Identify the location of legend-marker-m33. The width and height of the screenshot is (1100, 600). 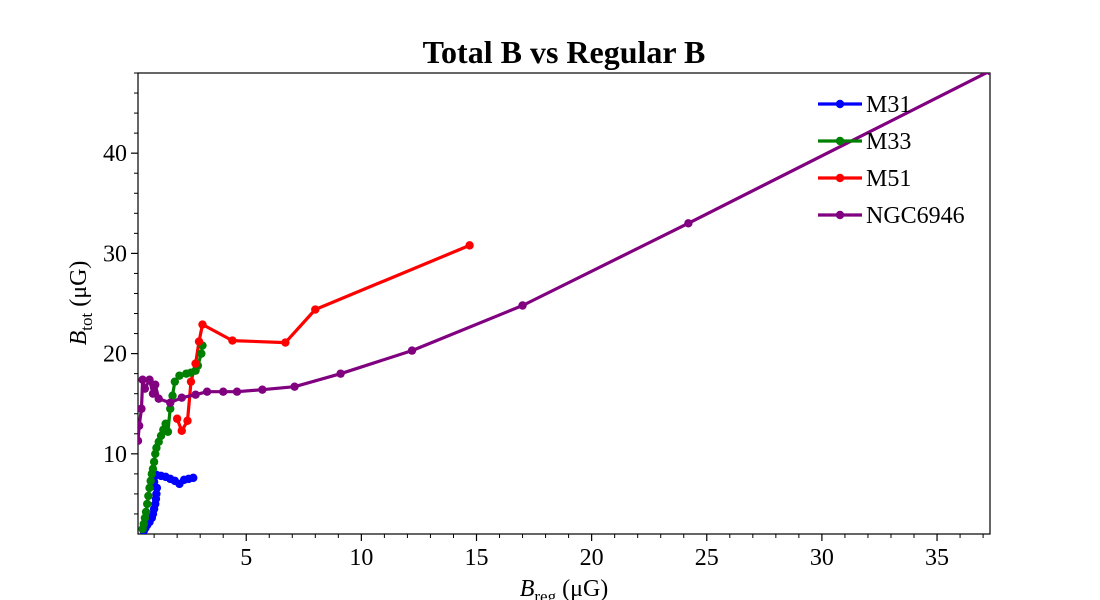
(840, 141).